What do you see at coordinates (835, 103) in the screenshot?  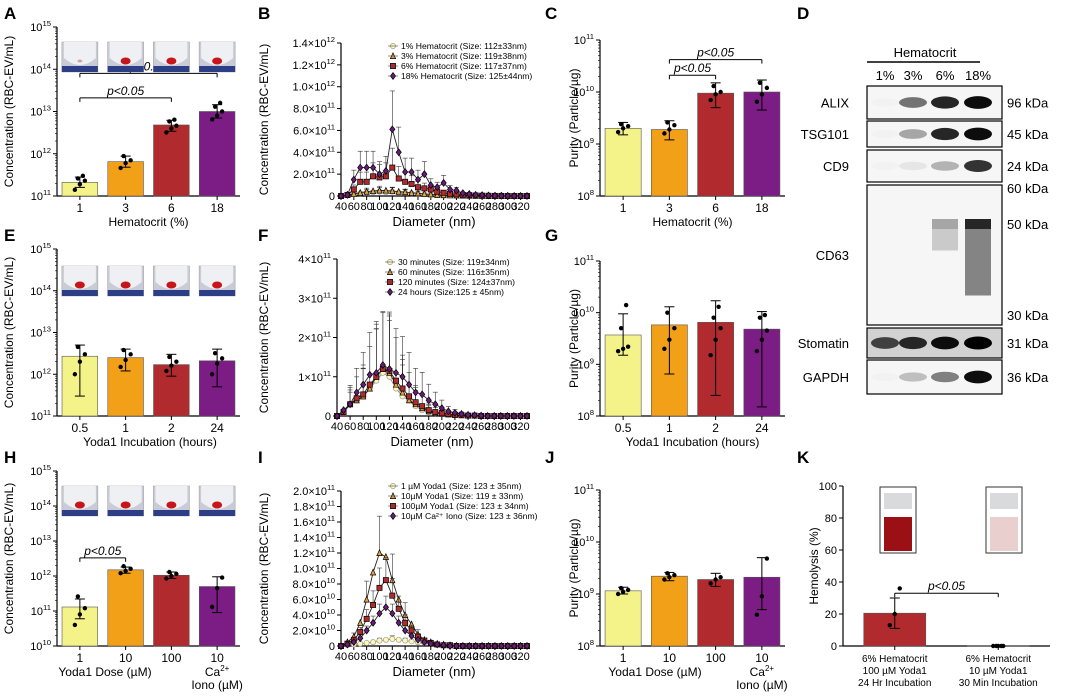 I see `protein-label: ALIX` at bounding box center [835, 103].